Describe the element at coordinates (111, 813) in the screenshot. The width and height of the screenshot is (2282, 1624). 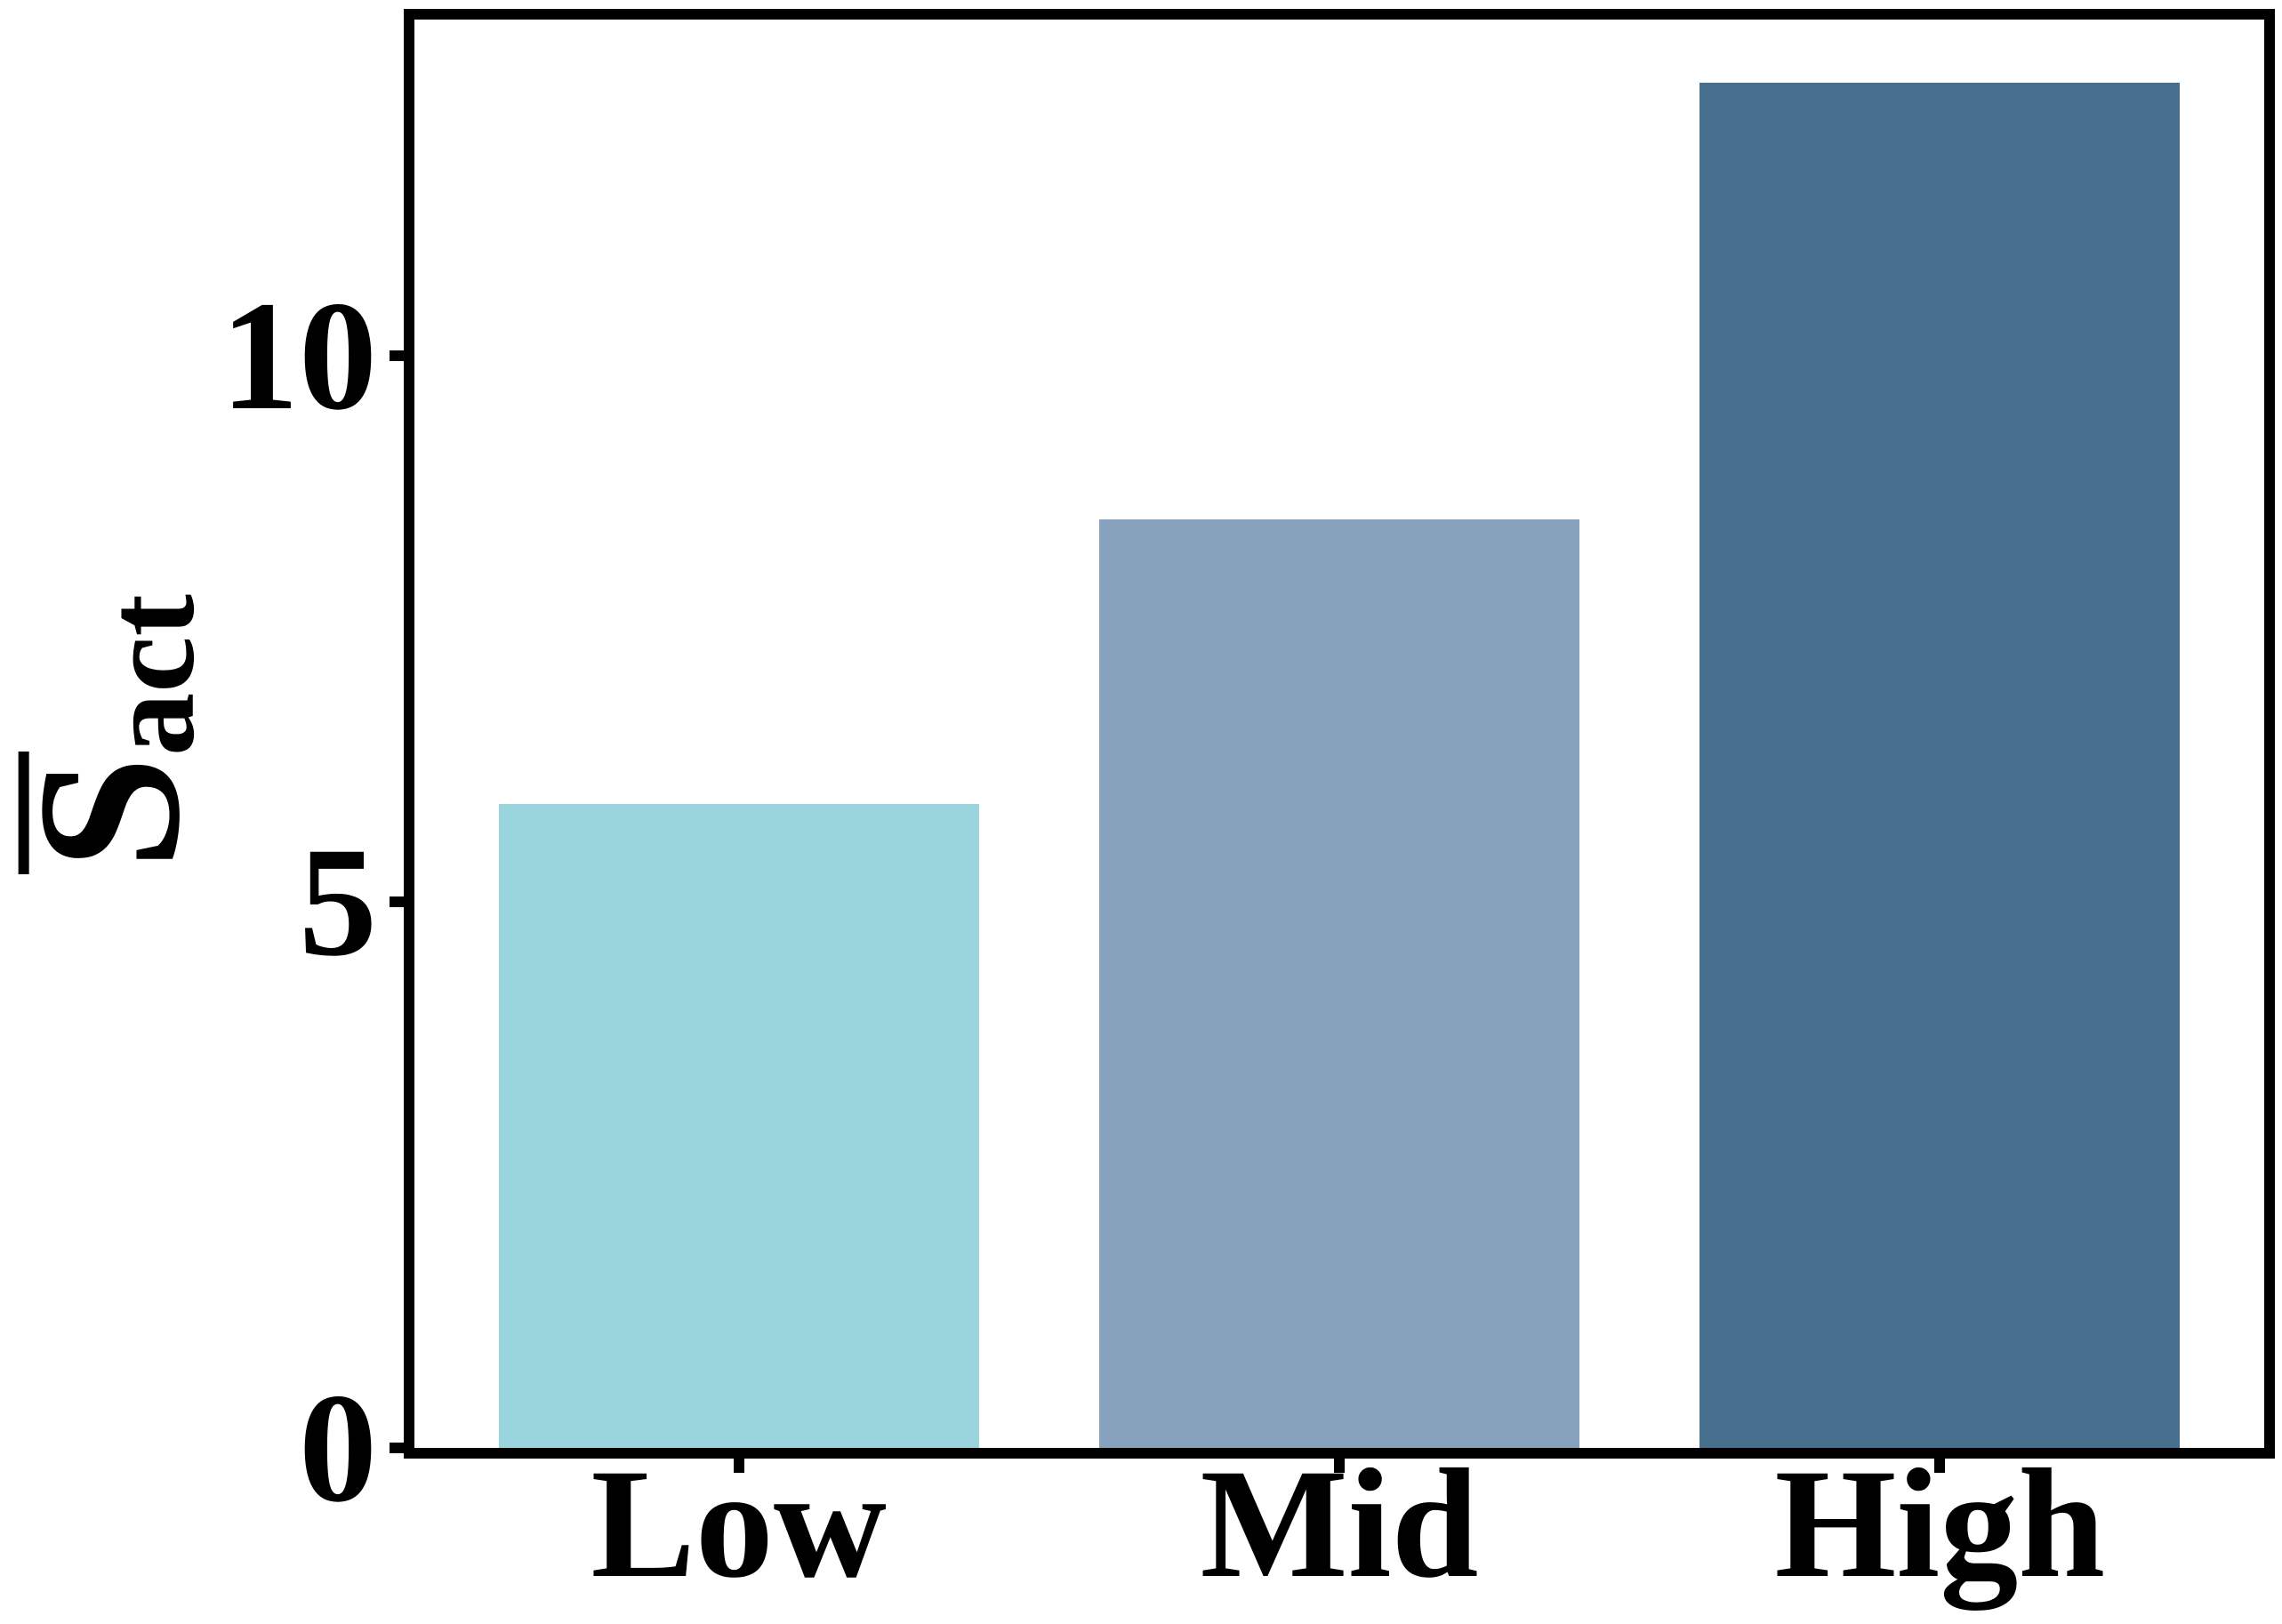
I see `y-axis-label-symbol: S` at that location.